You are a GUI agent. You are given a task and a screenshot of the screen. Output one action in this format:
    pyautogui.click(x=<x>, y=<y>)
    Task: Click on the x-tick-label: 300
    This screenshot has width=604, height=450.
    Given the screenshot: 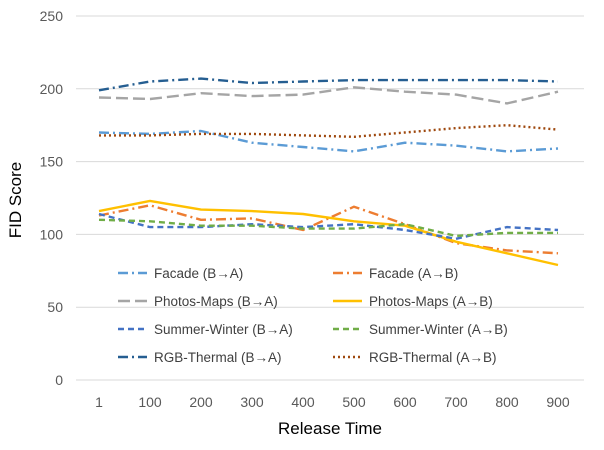 What is the action you would take?
    pyautogui.click(x=252, y=402)
    